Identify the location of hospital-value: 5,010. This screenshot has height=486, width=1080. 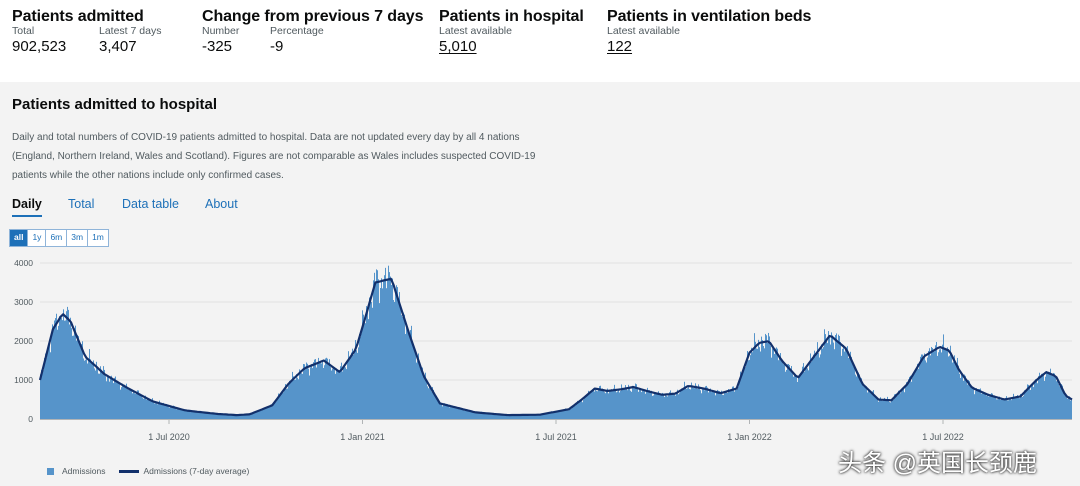
(458, 46).